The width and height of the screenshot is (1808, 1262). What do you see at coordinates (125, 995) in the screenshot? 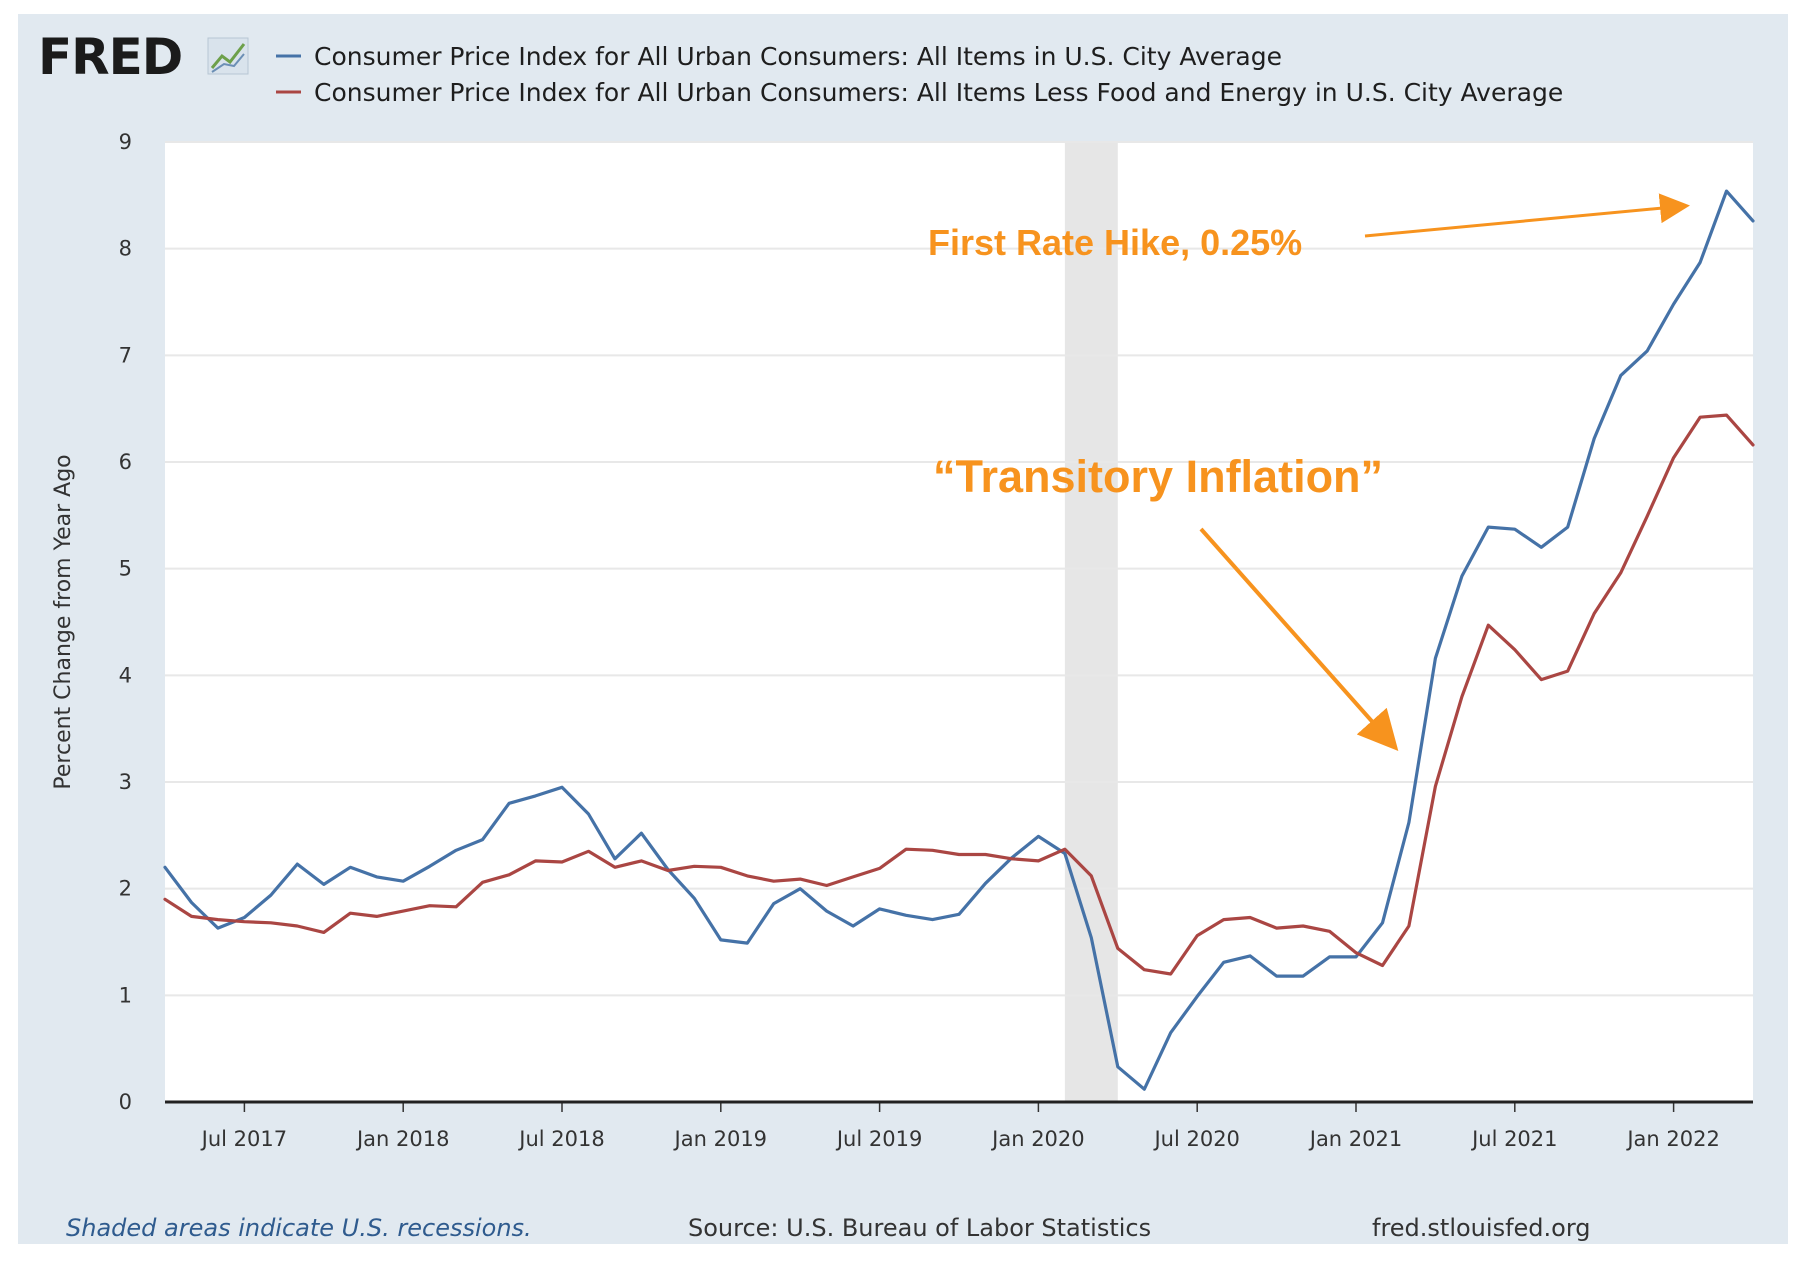
I see `y-tick-label: 1` at bounding box center [125, 995].